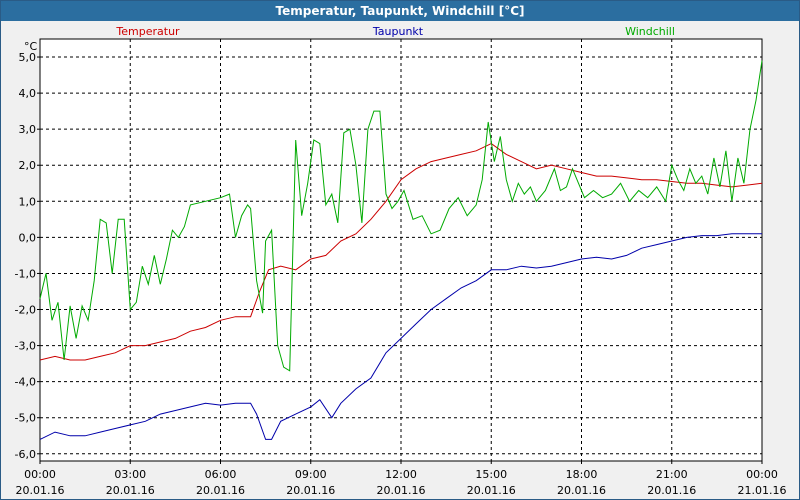 This screenshot has width=800, height=500. What do you see at coordinates (25, 346) in the screenshot?
I see `y-tick-label: -3,0` at bounding box center [25, 346].